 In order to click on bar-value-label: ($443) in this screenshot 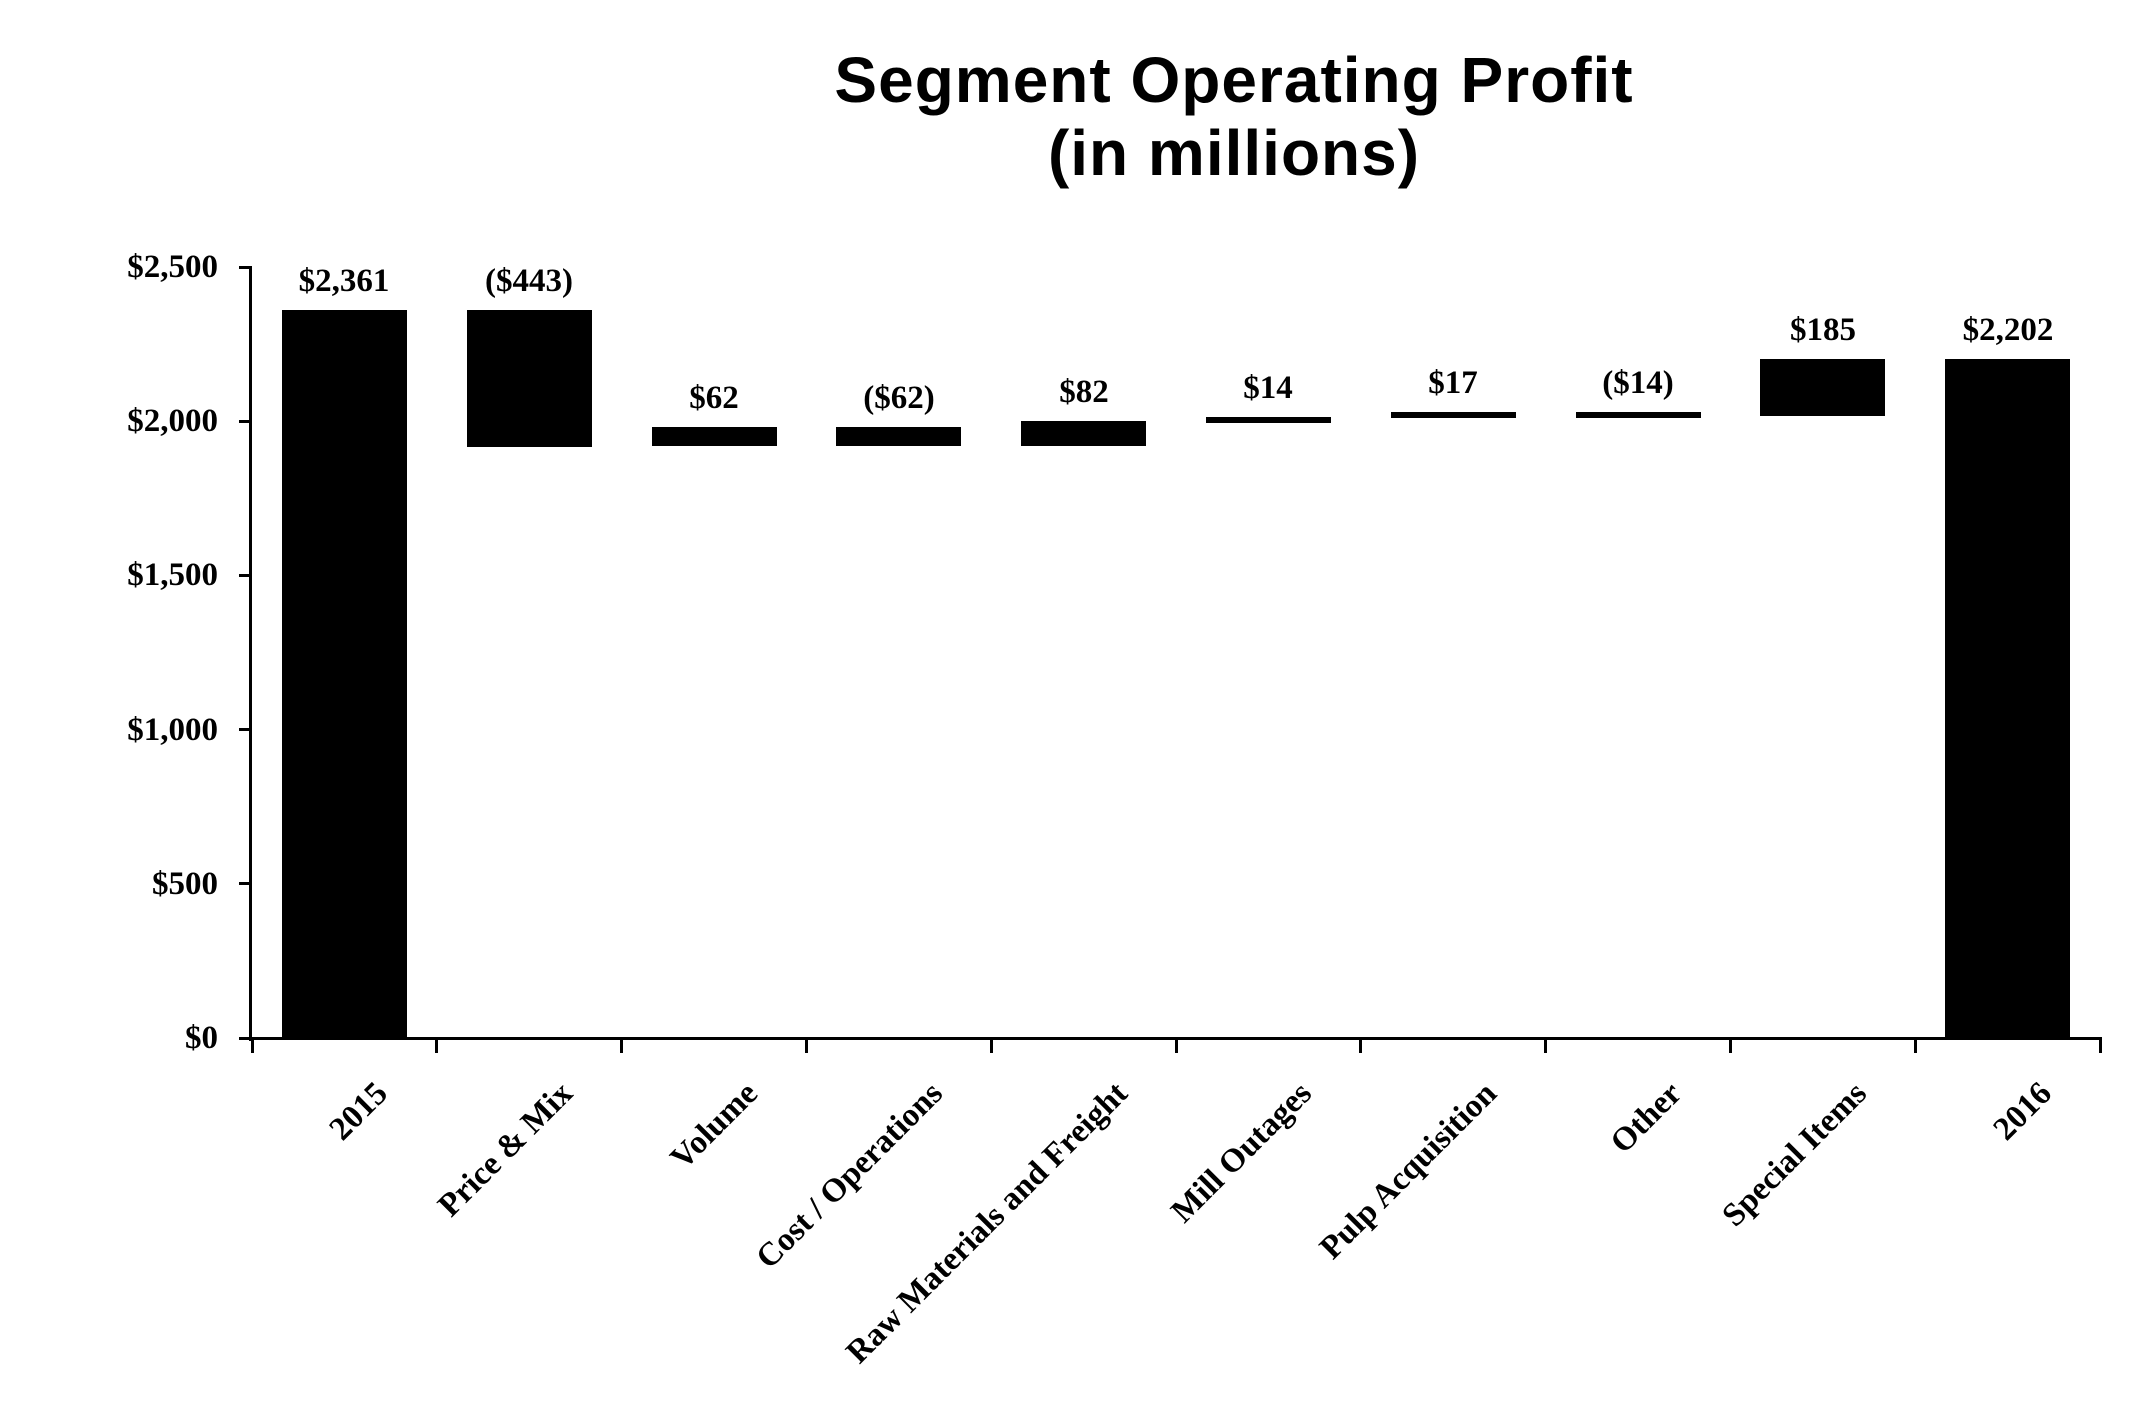, I will do `click(529, 281)`.